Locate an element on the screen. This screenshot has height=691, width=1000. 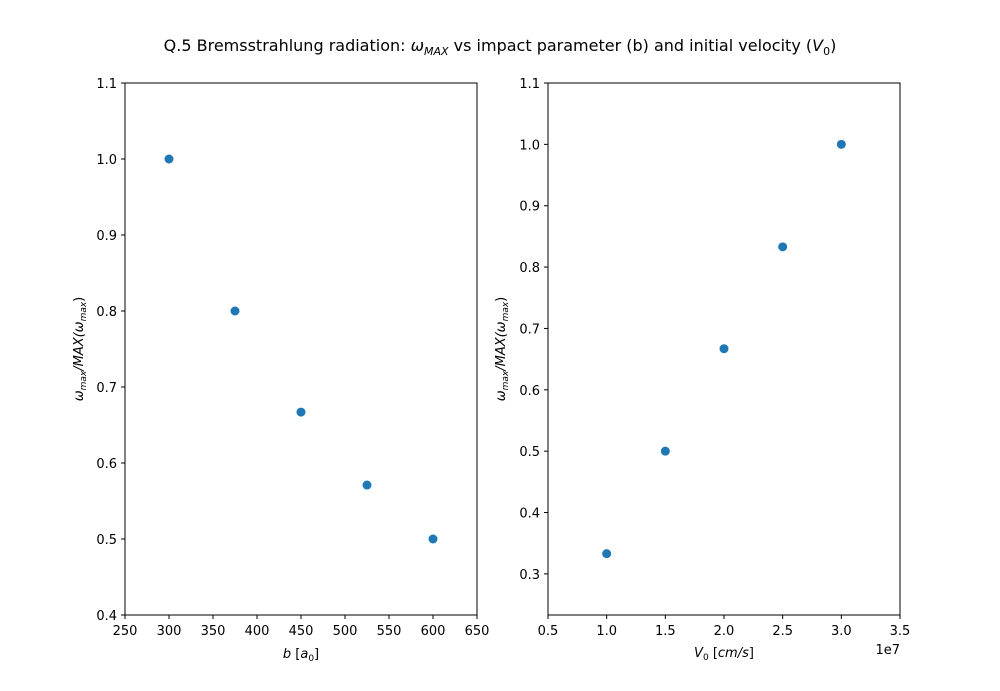
left-x-tick-label: 450 is located at coordinates (301, 631).